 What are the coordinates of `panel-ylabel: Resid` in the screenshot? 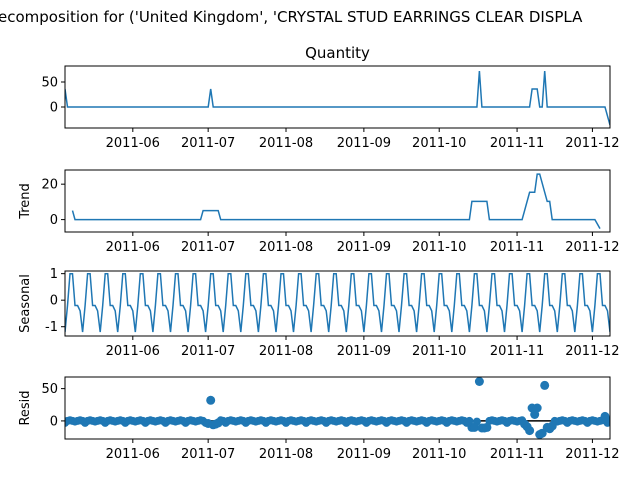 It's located at (25, 407).